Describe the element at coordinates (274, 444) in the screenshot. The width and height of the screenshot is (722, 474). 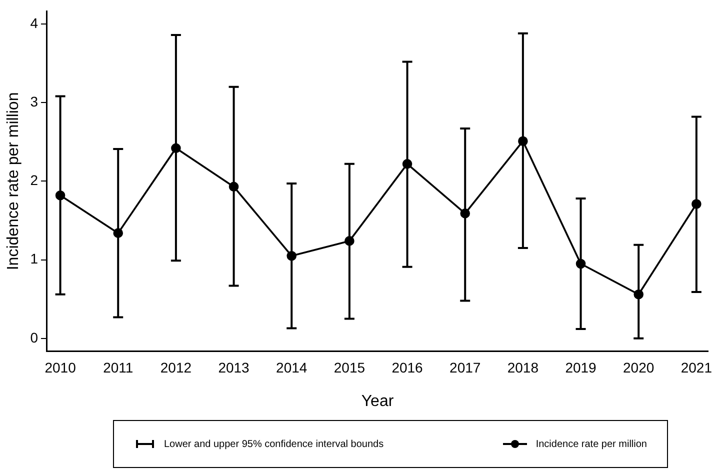
I see `text: Lower and upper 95% confidence interval bounds` at that location.